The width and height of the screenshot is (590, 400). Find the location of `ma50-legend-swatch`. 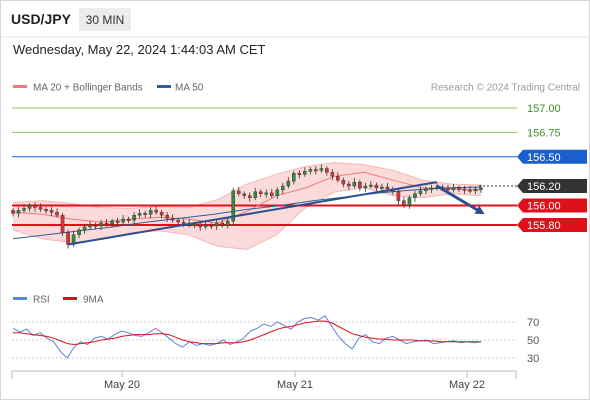

ma50-legend-swatch is located at coordinates (164, 86).